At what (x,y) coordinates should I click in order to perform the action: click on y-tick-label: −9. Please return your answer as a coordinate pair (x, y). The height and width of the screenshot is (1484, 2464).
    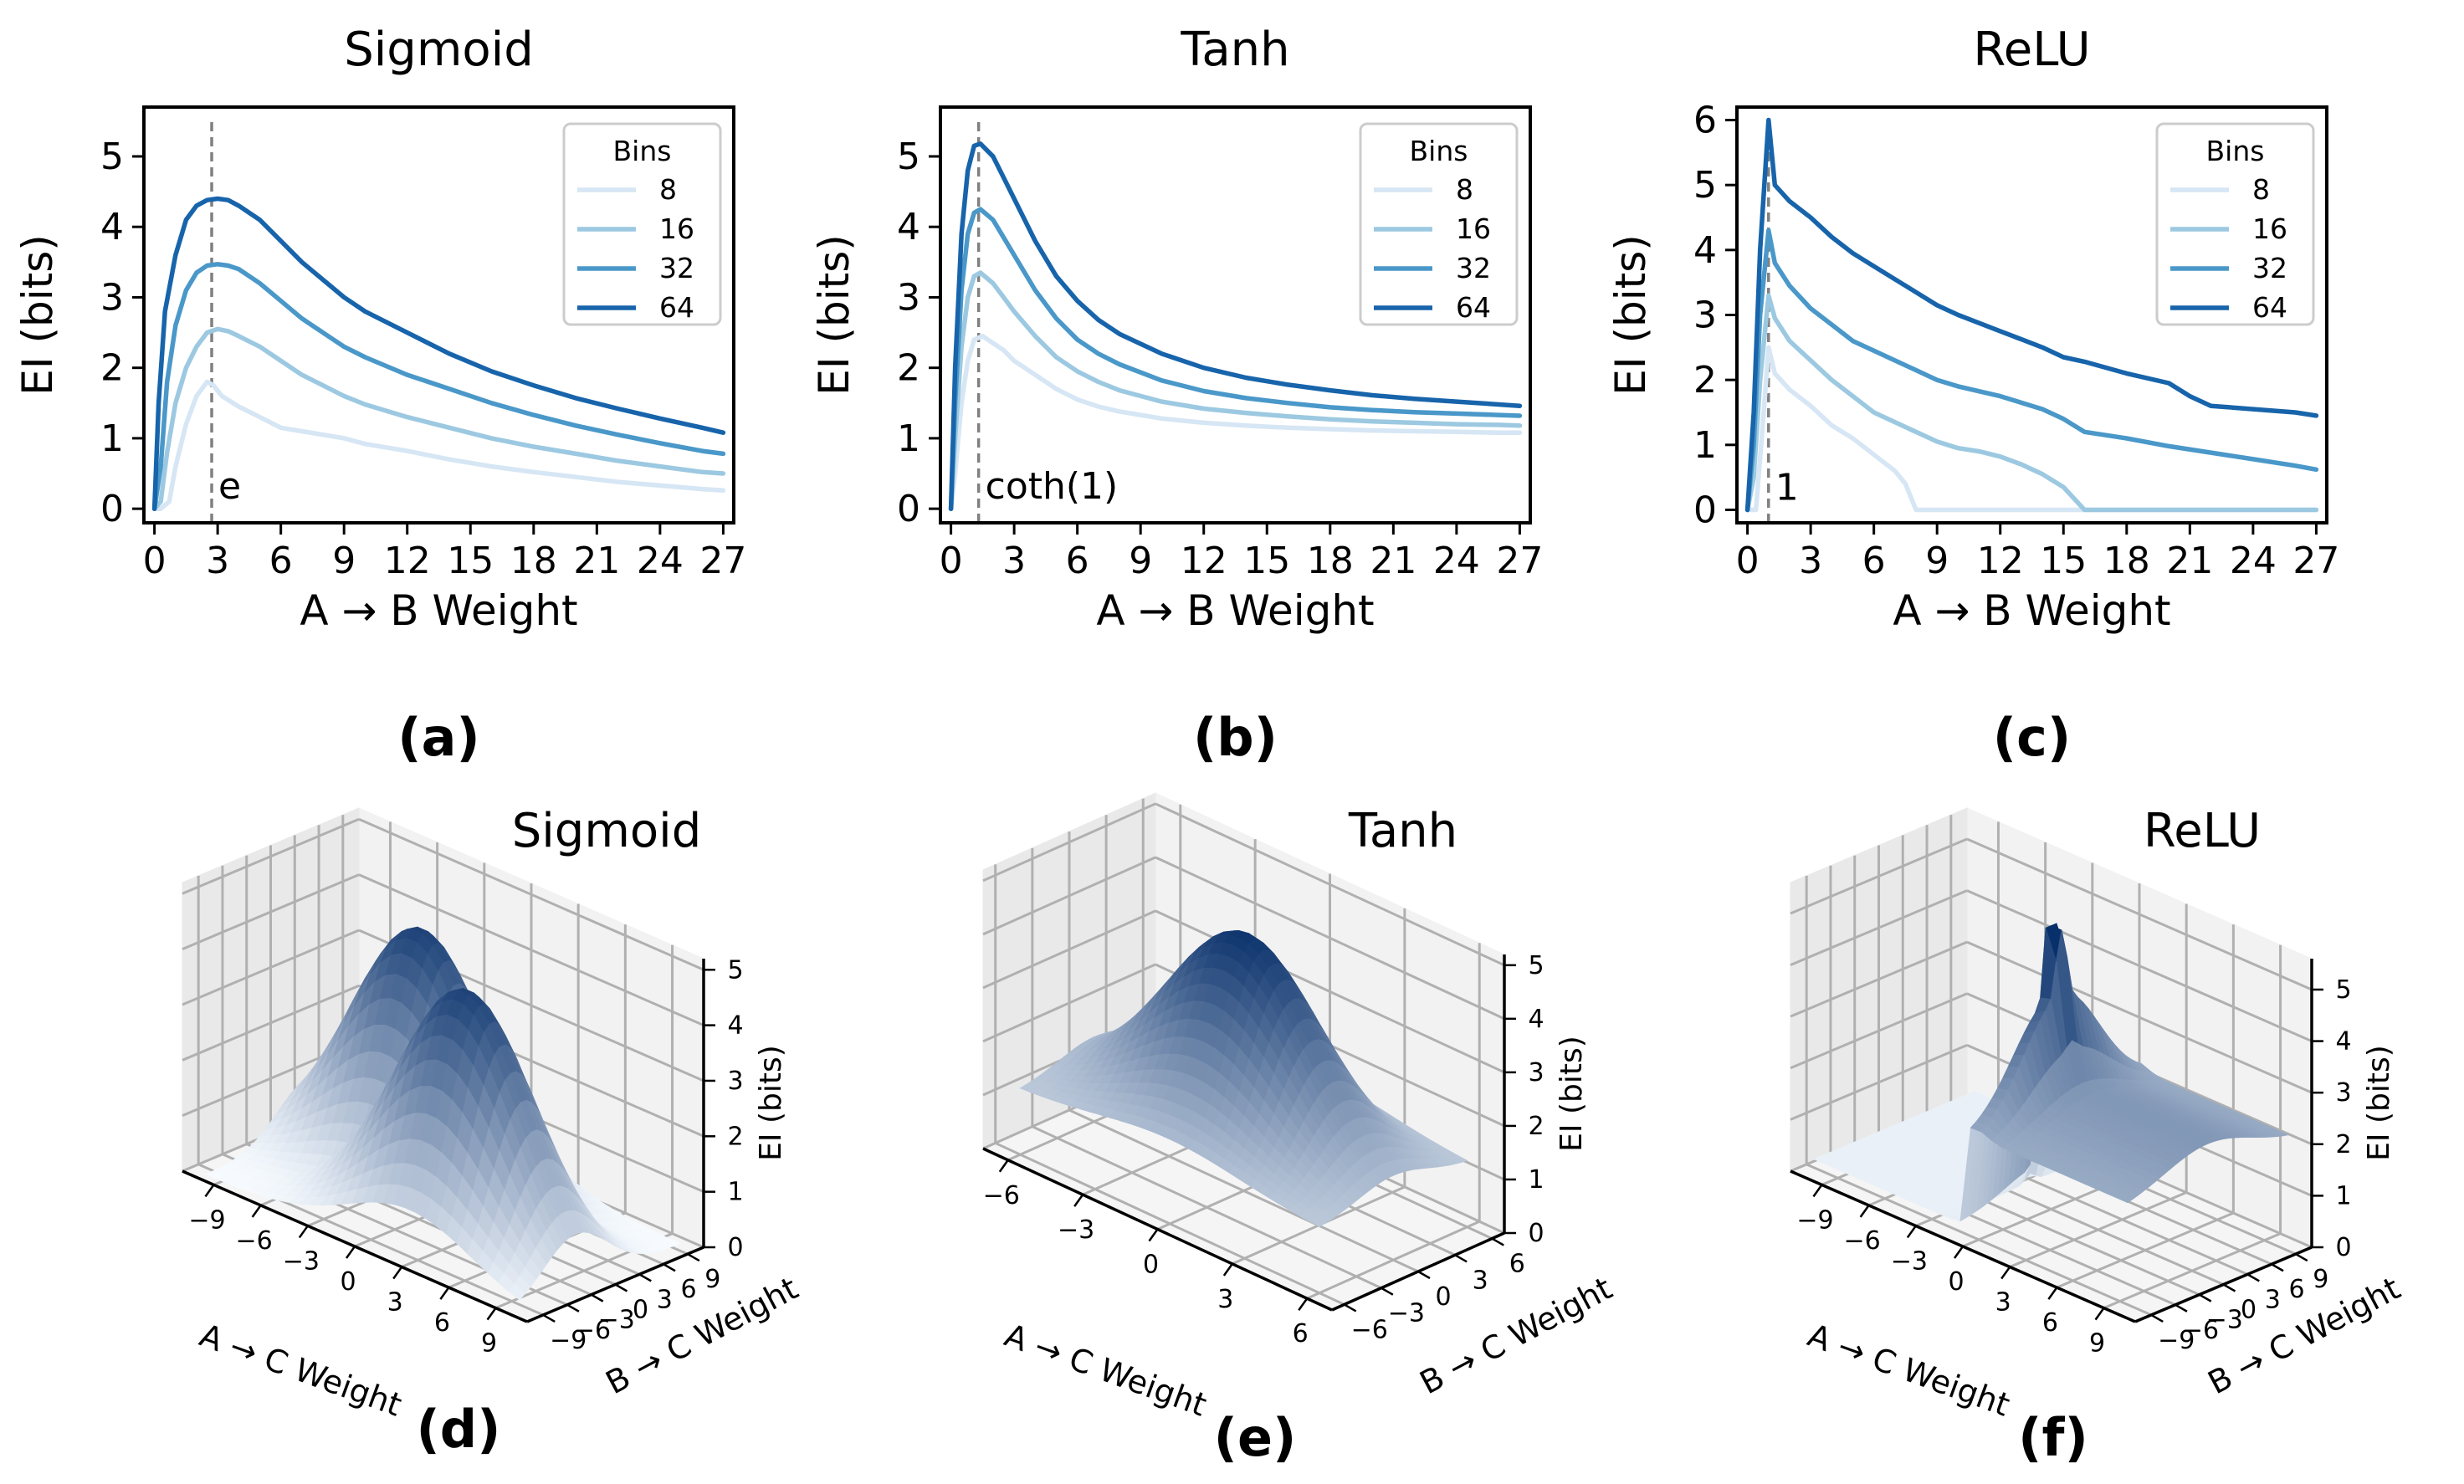
    Looking at the image, I should click on (568, 1340).